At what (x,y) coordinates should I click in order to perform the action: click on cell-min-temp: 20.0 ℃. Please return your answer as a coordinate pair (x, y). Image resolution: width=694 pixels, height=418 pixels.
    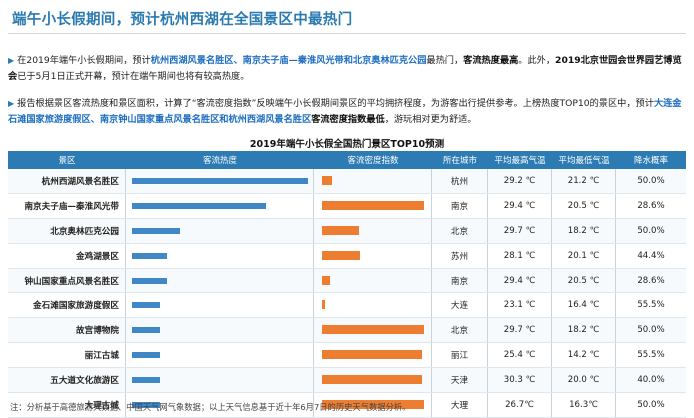
    Looking at the image, I should click on (584, 380).